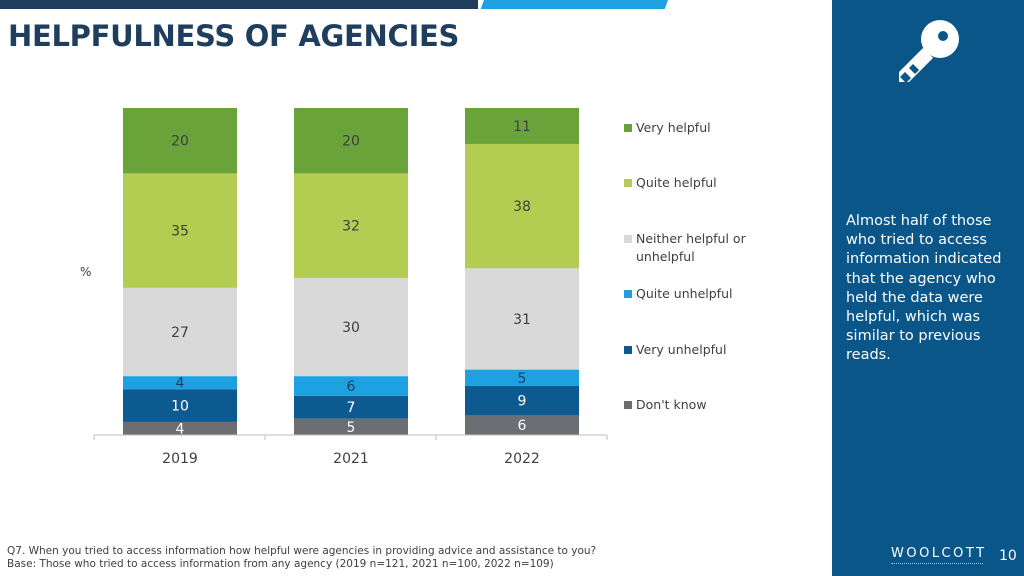  Describe the element at coordinates (937, 565) in the screenshot. I see `logo-tagline-line` at that location.